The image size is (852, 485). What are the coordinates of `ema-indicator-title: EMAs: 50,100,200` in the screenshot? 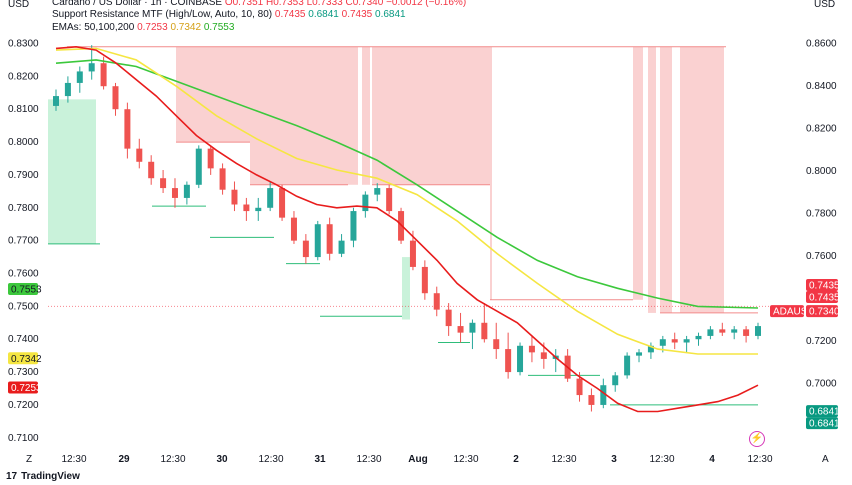 It's located at (93, 27).